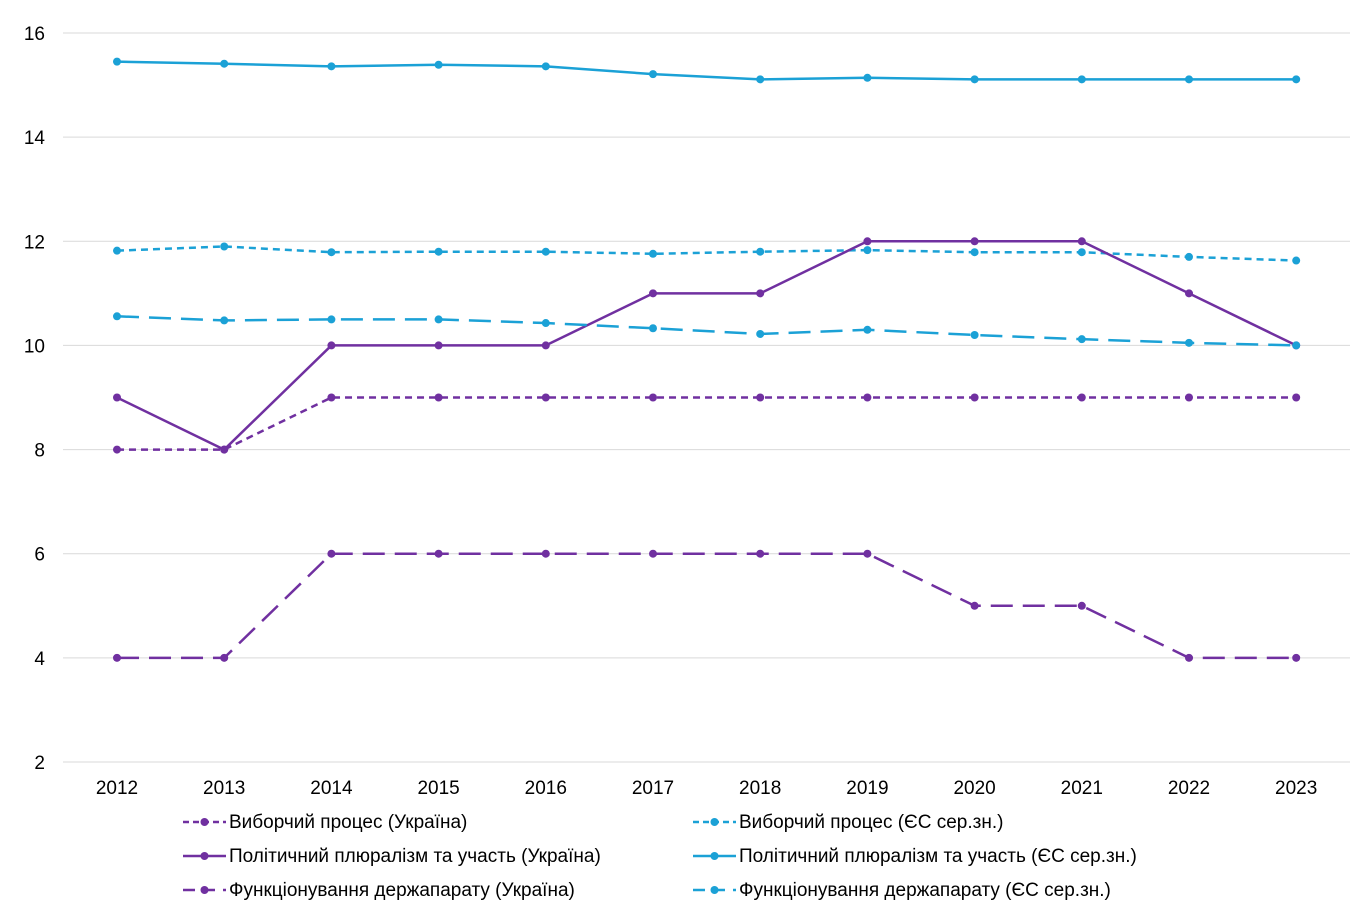  Describe the element at coordinates (331, 788) in the screenshot. I see `x-tick-label: 2014` at that location.